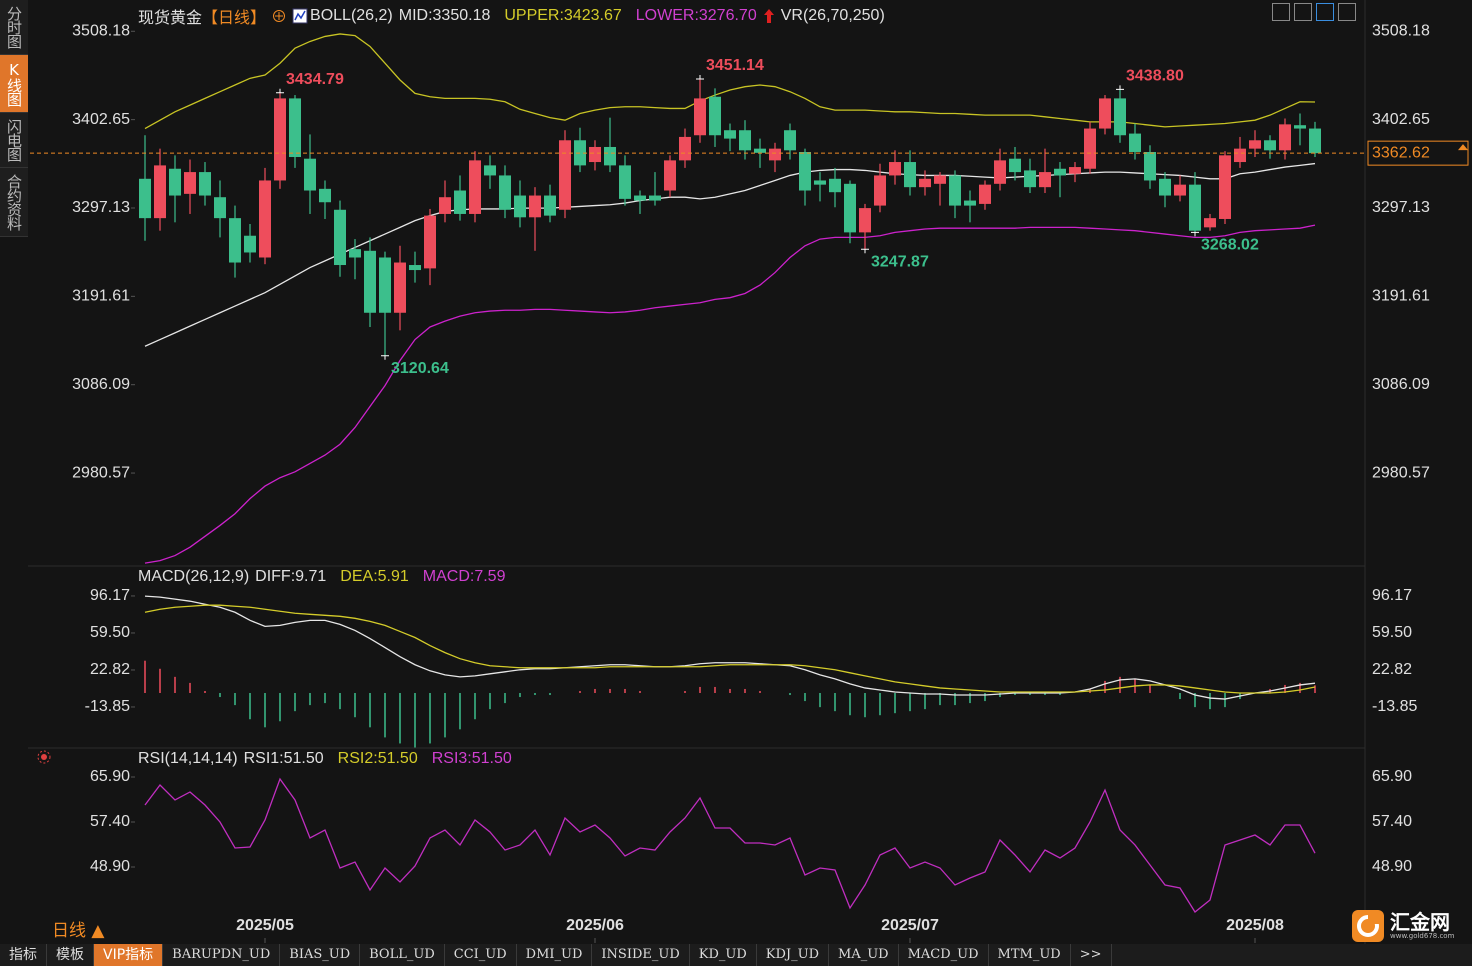 The height and width of the screenshot is (966, 1472). What do you see at coordinates (1422, 926) in the screenshot?
I see `logo-text: 汇金网 www.gold678.com` at bounding box center [1422, 926].